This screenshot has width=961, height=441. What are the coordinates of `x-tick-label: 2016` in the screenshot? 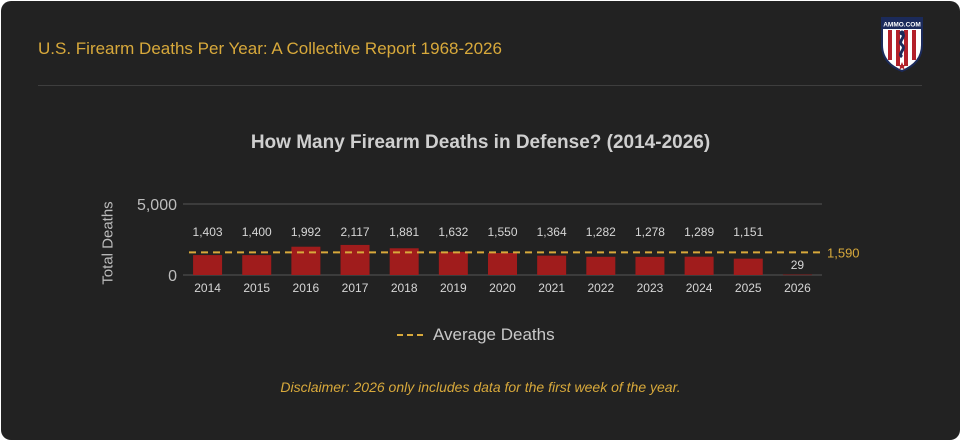 It's located at (306, 288).